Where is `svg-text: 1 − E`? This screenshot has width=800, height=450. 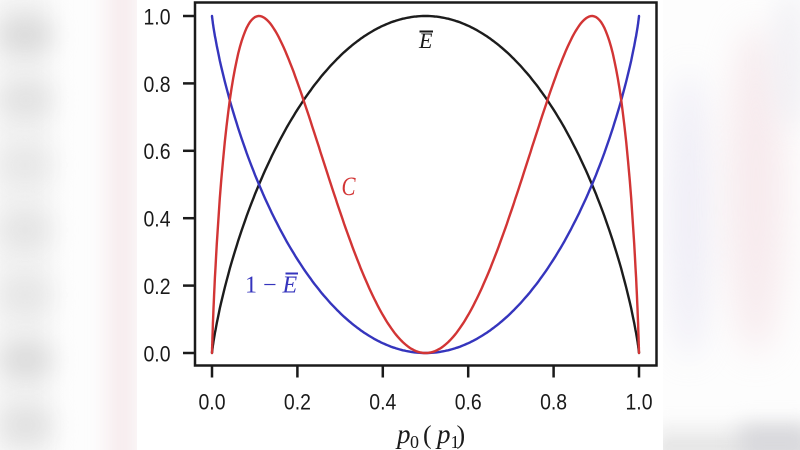 svg-text: 1 − E is located at coordinates (271, 286).